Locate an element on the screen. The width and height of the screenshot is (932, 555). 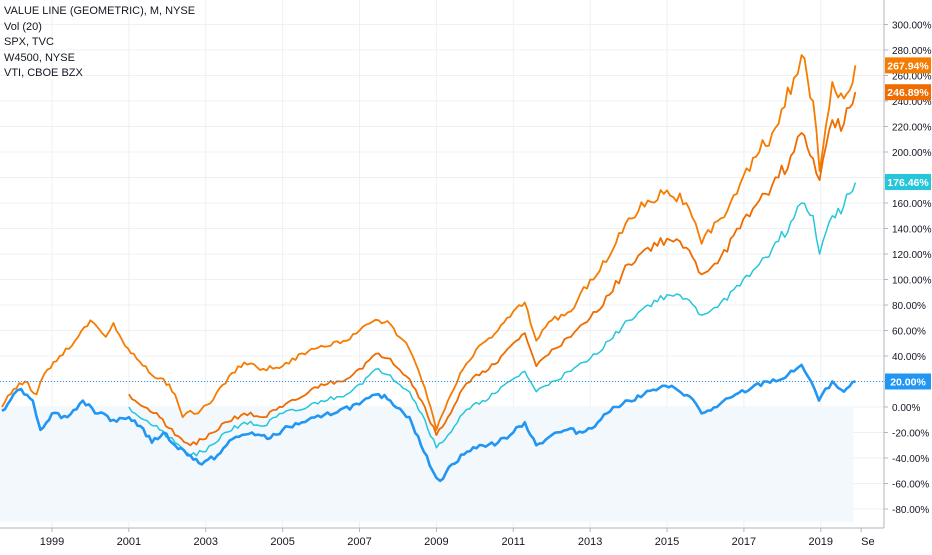
y-tick-label: -60.00% is located at coordinates (910, 485).